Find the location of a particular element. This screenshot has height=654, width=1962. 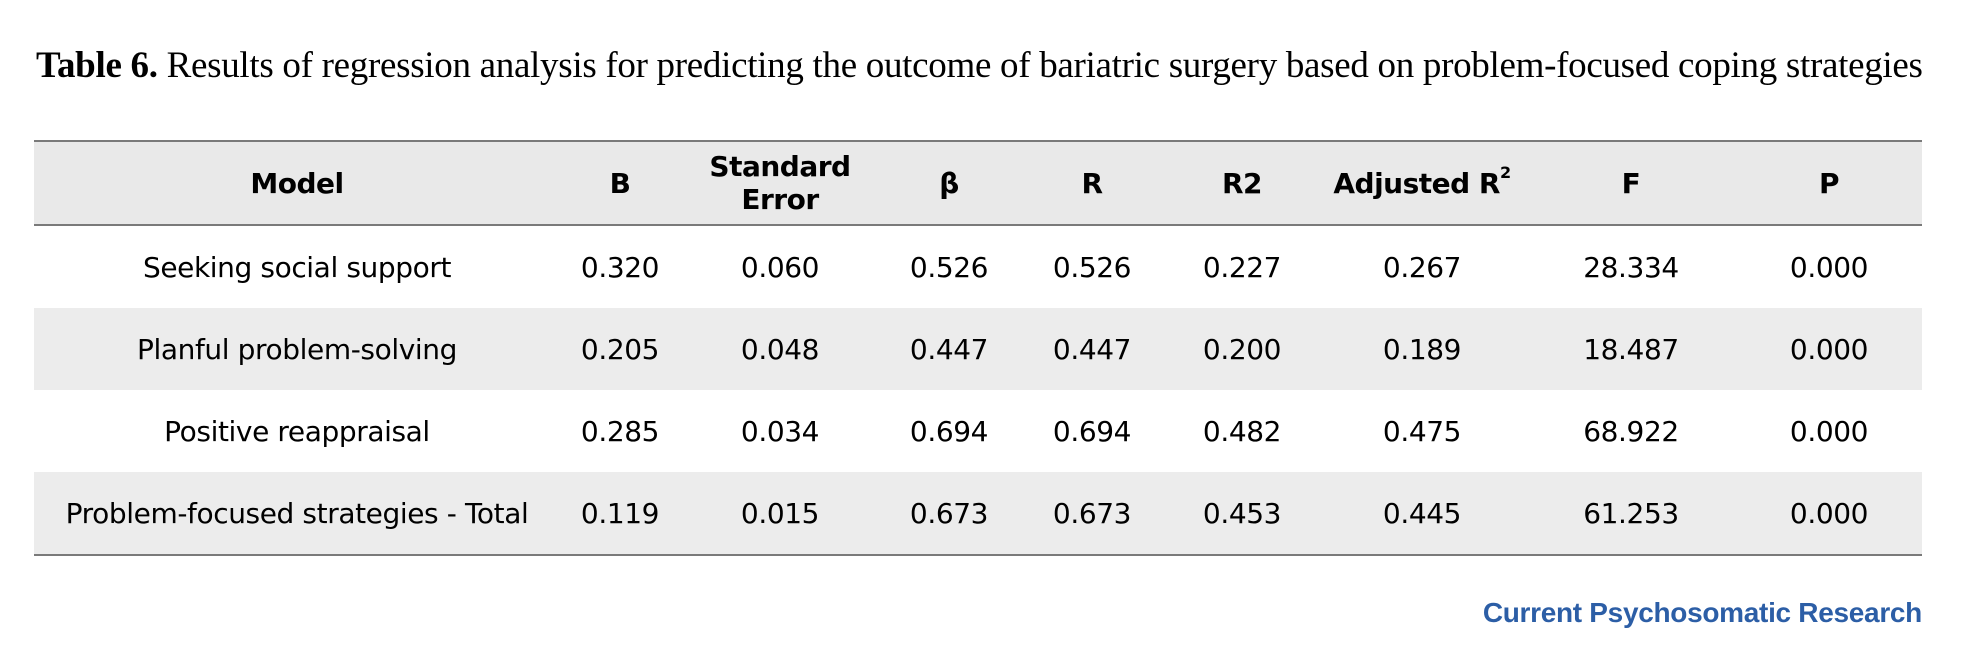

cell-b: 0.285 is located at coordinates (620, 431).